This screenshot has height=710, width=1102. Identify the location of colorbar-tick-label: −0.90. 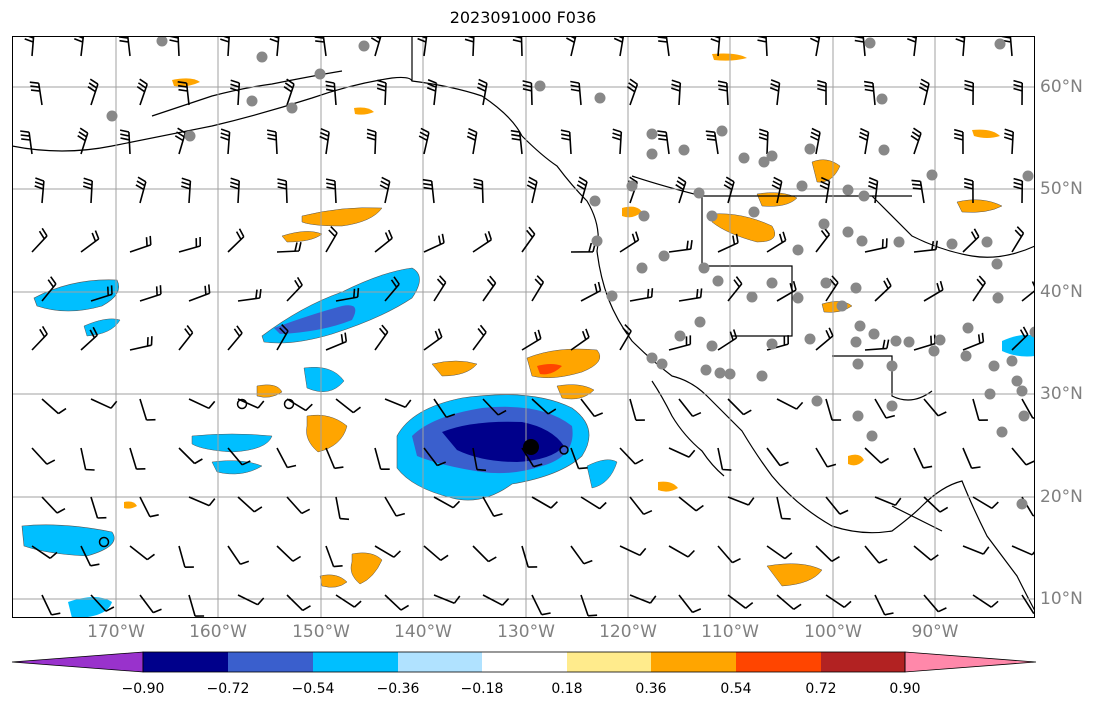
(143, 689).